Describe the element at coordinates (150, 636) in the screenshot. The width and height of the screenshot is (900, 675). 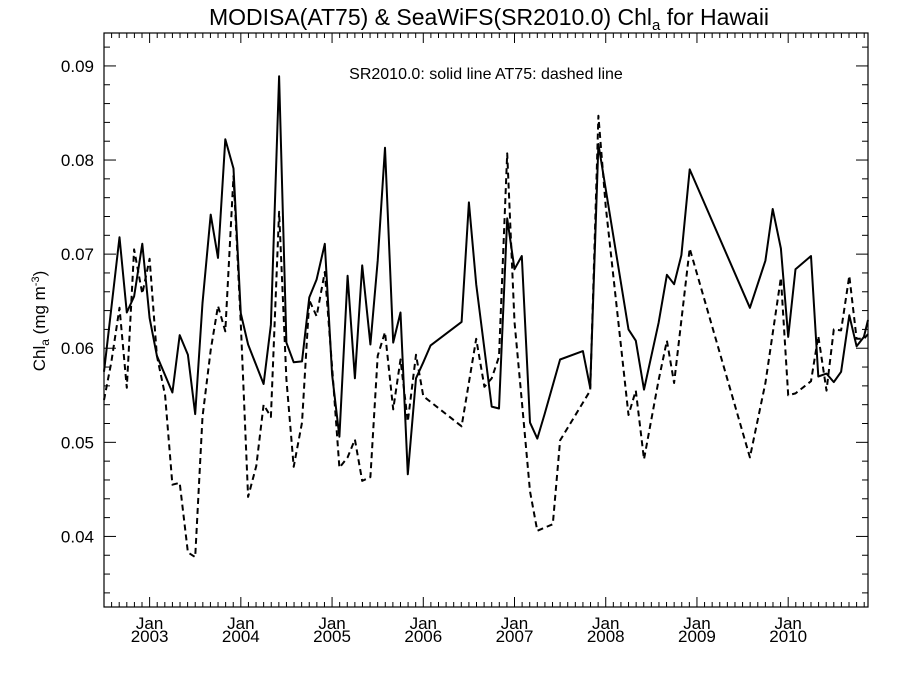
I see `x-tick-year-label: 2003` at that location.